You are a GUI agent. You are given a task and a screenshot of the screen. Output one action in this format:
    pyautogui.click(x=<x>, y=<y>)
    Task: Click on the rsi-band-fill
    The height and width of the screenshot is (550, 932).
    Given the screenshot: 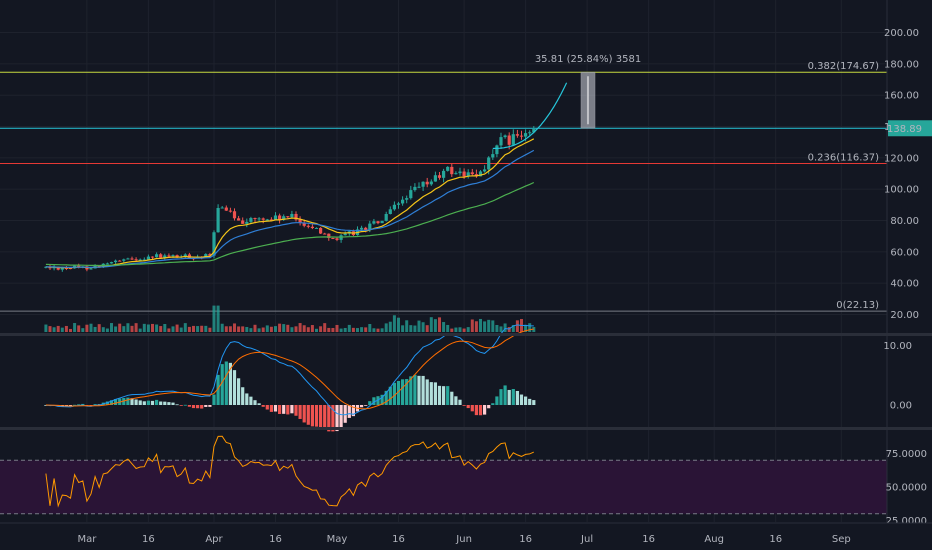 What is the action you would take?
    pyautogui.click(x=443, y=487)
    